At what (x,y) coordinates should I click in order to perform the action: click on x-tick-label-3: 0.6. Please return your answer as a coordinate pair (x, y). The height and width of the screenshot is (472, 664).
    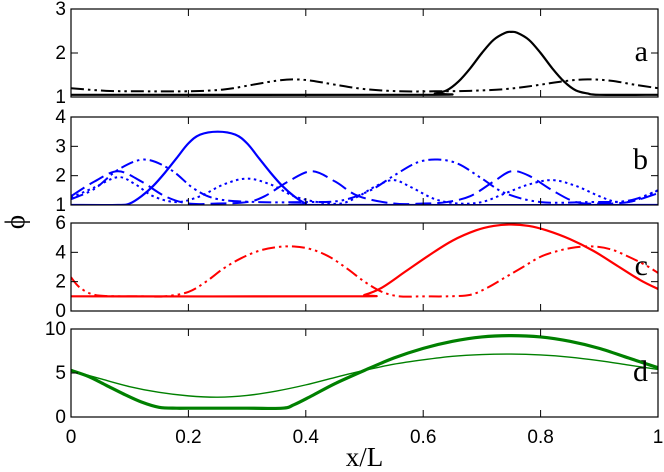
    Looking at the image, I should click on (423, 437).